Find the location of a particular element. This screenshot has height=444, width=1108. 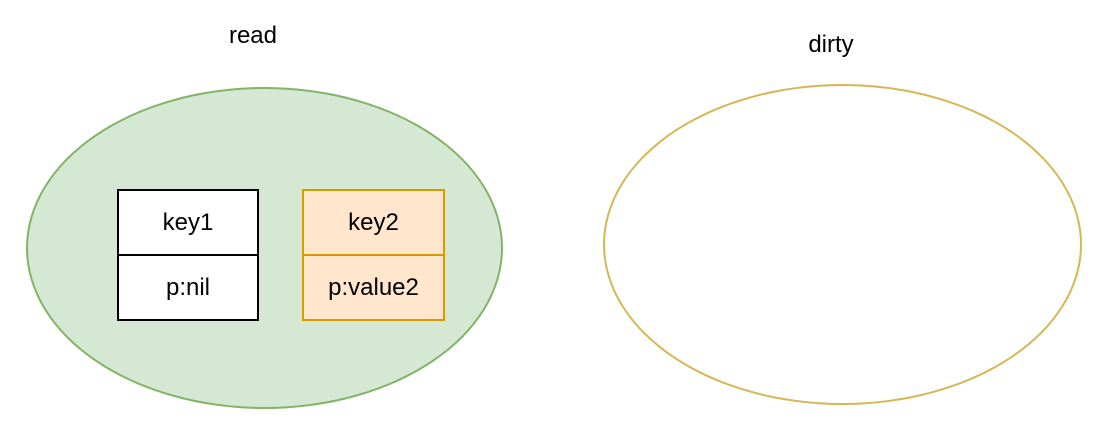

entry-key-cell: key1 is located at coordinates (188, 223).